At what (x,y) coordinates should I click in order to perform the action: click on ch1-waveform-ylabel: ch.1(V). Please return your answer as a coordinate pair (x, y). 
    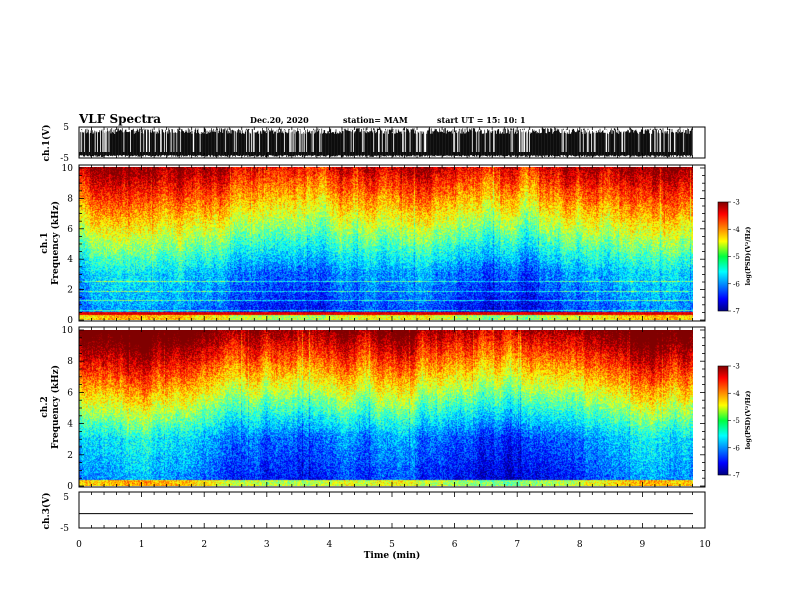
    Looking at the image, I should click on (46, 143).